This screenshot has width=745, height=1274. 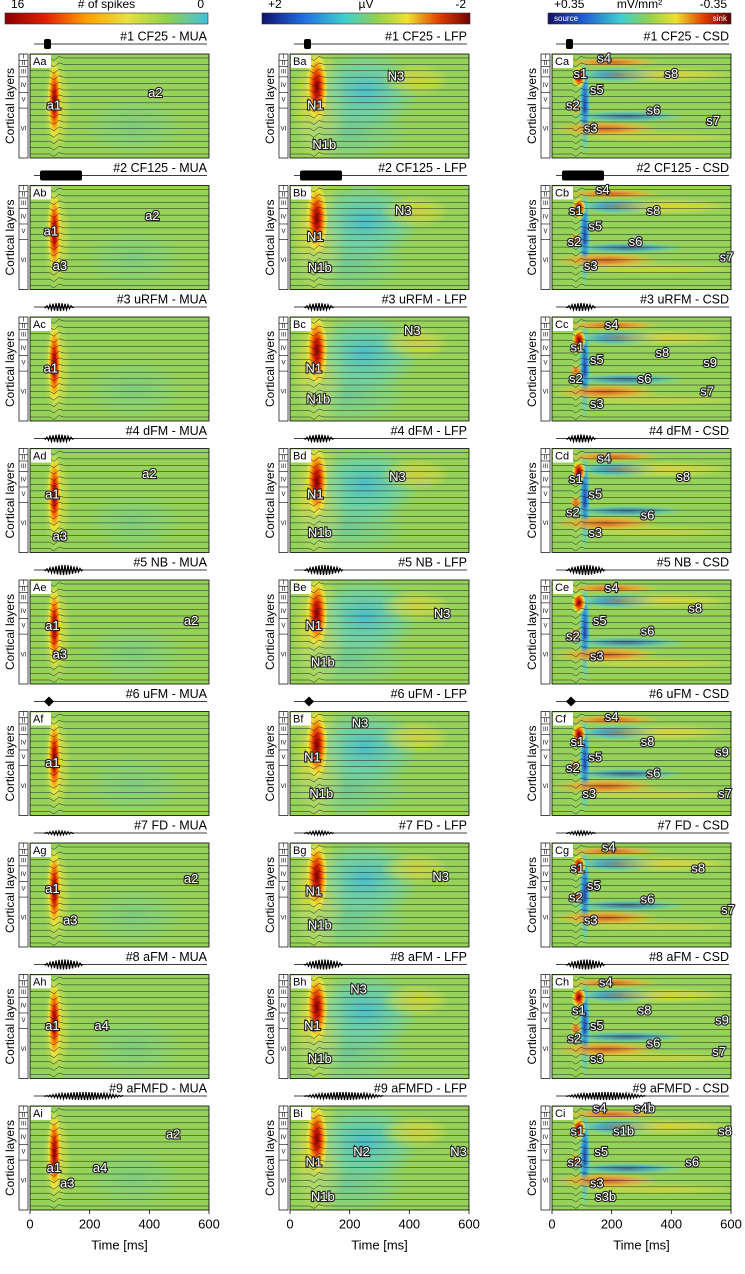 I want to click on panel-title: #5 NB - CSD, so click(x=693, y=562).